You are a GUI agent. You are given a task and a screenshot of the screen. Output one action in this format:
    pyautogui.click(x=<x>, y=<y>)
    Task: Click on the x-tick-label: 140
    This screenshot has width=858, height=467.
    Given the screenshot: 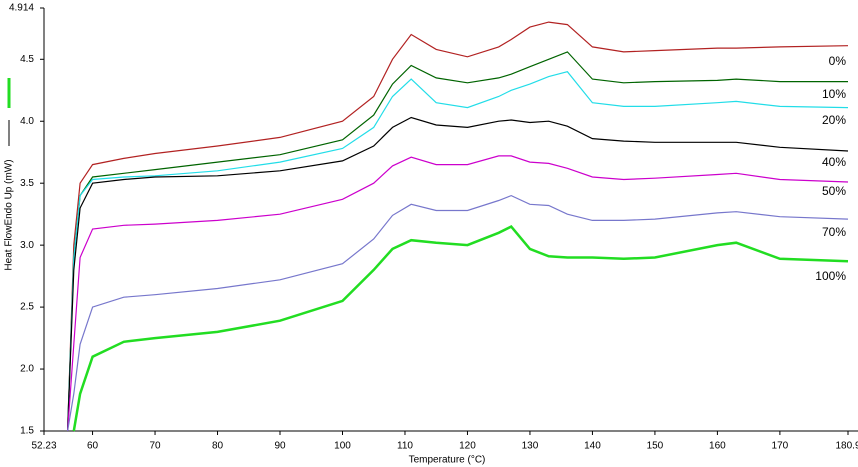 What is the action you would take?
    pyautogui.click(x=592, y=446)
    